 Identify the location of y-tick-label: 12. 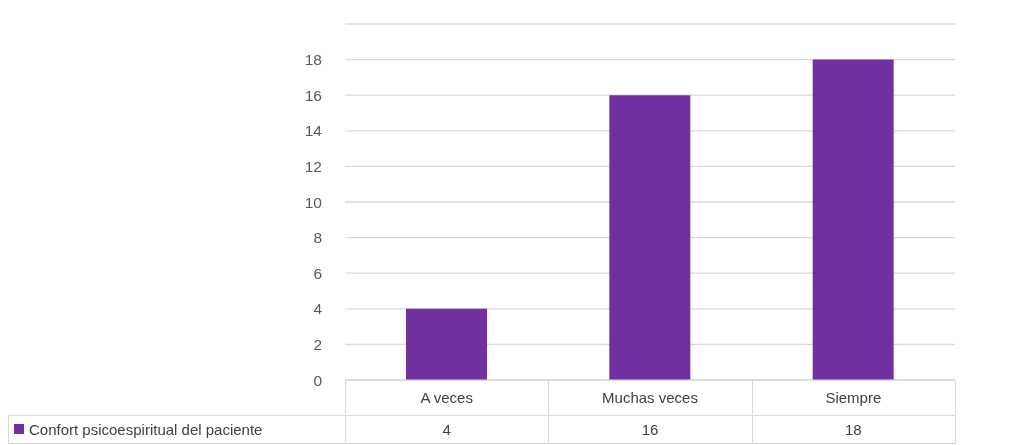
(313, 166).